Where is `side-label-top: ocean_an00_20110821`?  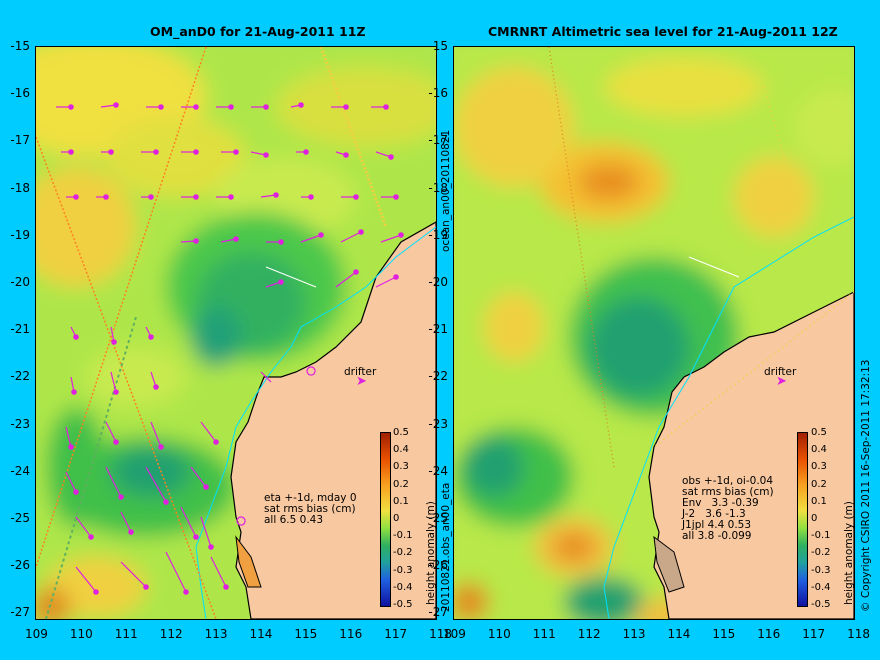 side-label-top: ocean_an00_20110821 is located at coordinates (446, 190).